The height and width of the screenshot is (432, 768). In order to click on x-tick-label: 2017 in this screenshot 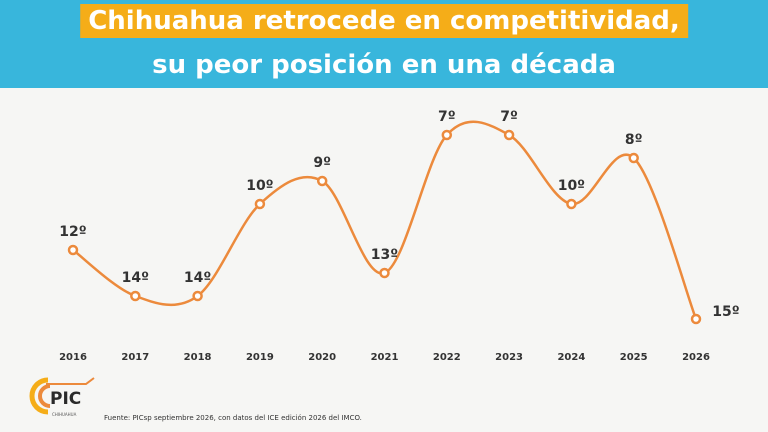, I will do `click(135, 357)`.